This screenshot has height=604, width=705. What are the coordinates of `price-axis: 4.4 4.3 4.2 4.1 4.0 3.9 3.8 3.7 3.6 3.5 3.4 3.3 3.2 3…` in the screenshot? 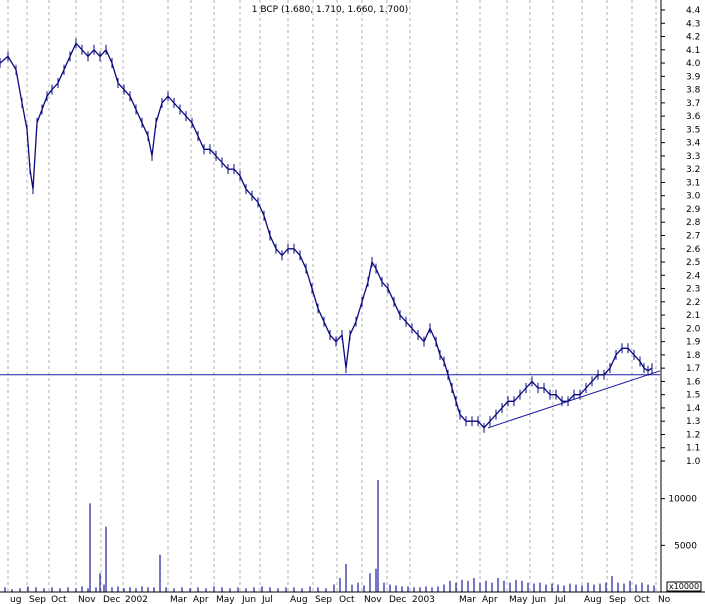 It's located at (681, 236).